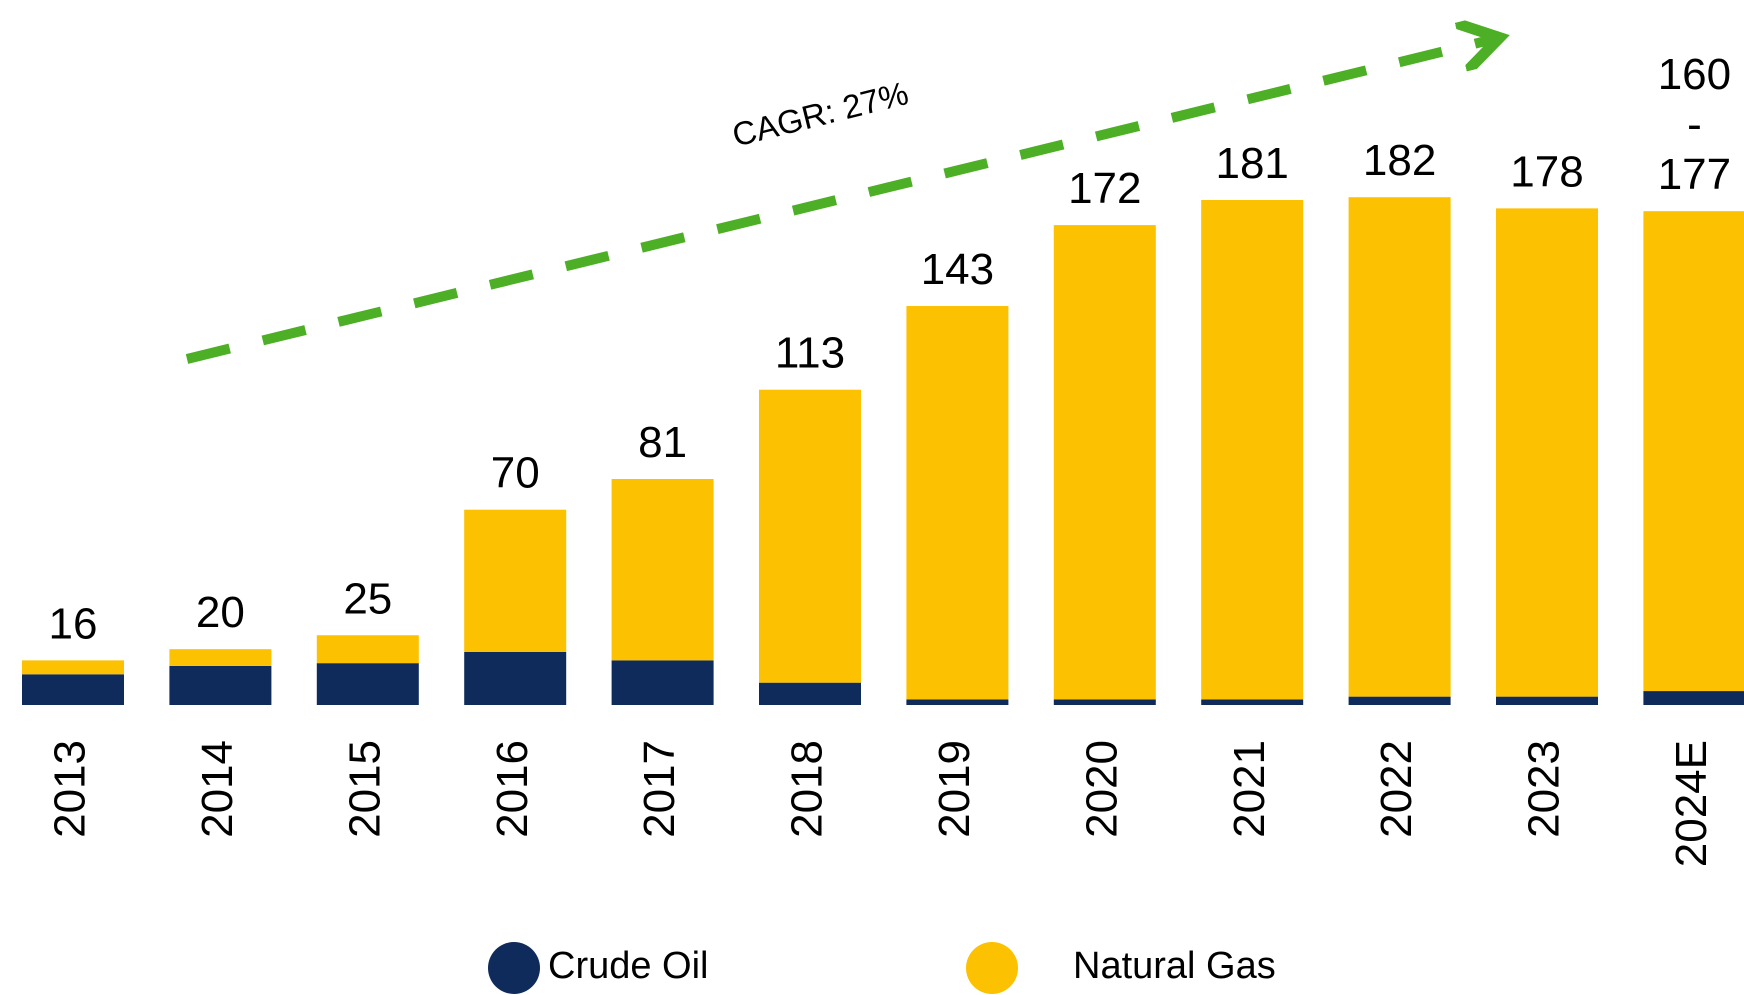  I want to click on total-label: 25, so click(367, 598).